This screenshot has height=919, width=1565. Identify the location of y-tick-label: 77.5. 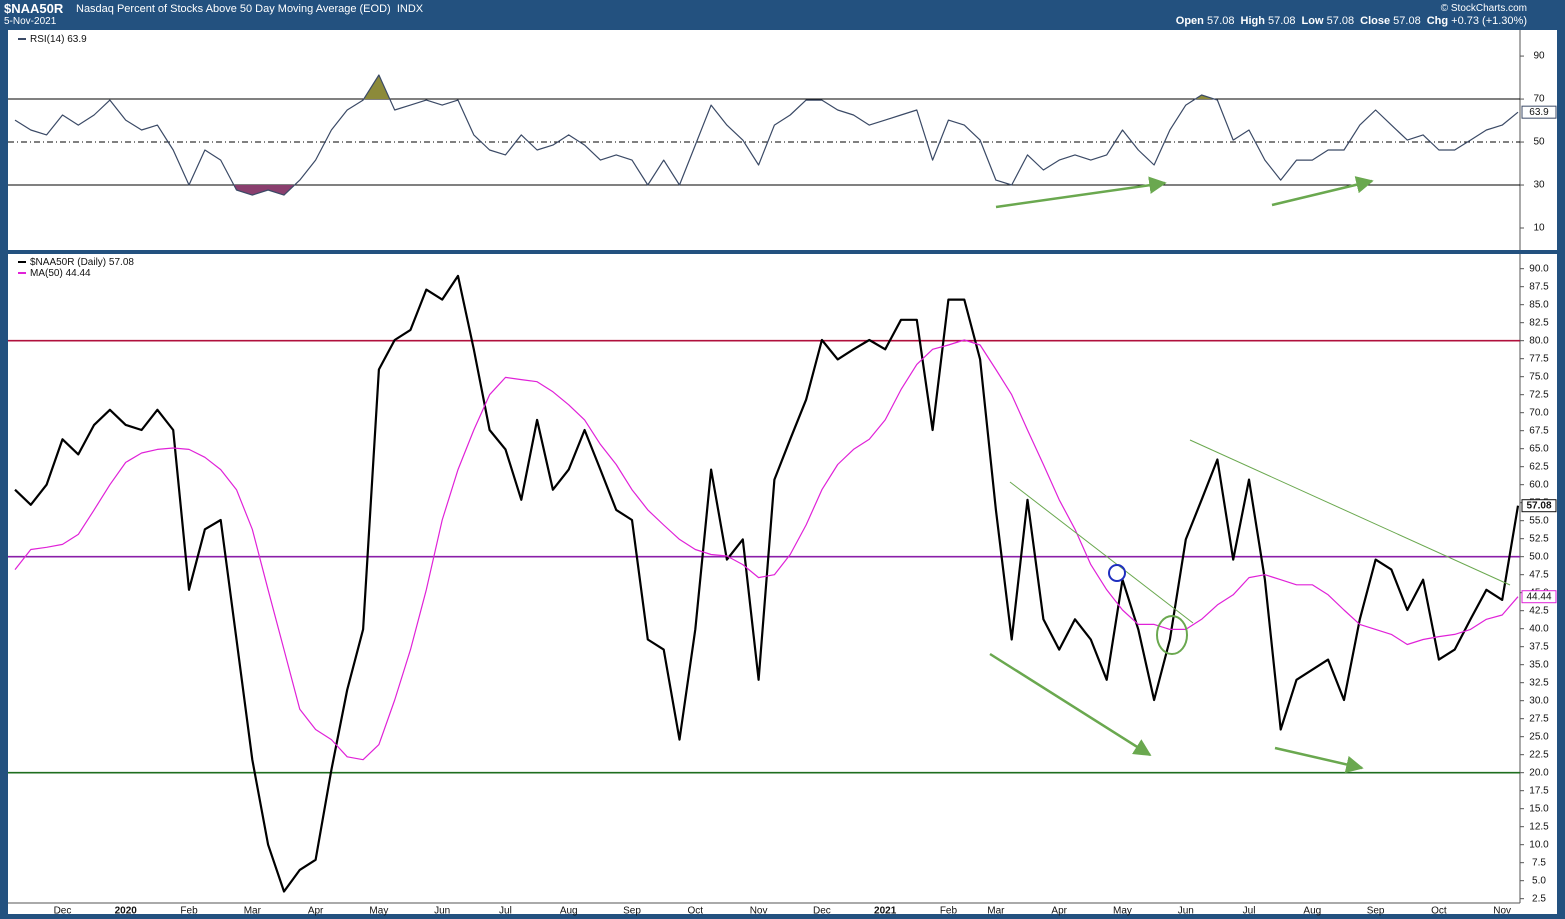
(1539, 358).